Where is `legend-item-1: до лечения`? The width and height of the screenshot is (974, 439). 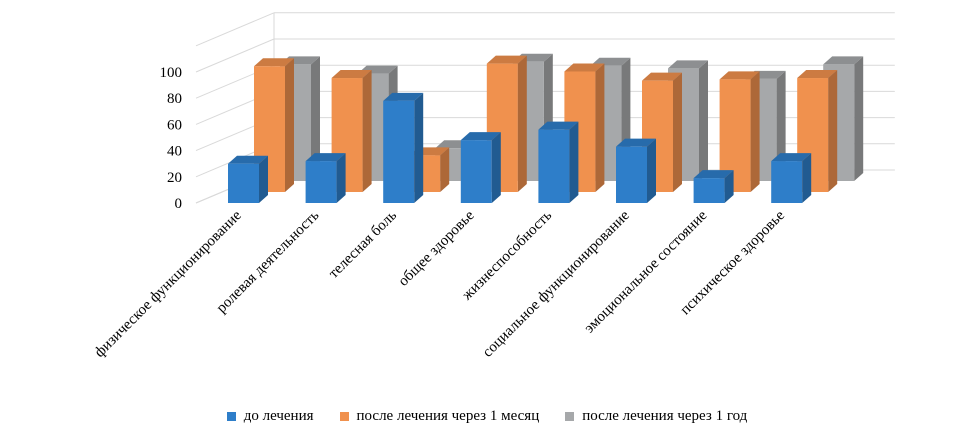 legend-item-1: до лечения is located at coordinates (270, 416).